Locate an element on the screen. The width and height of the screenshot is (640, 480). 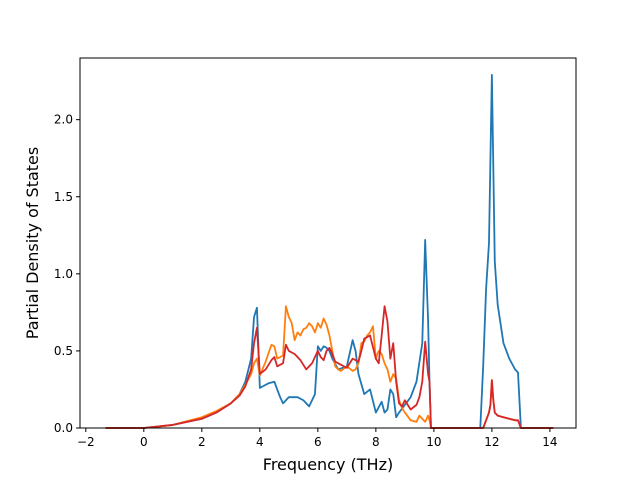
y-axis-ticks: 0.0 0.5 1.0 1.5 2.0 is located at coordinates (67, 274).